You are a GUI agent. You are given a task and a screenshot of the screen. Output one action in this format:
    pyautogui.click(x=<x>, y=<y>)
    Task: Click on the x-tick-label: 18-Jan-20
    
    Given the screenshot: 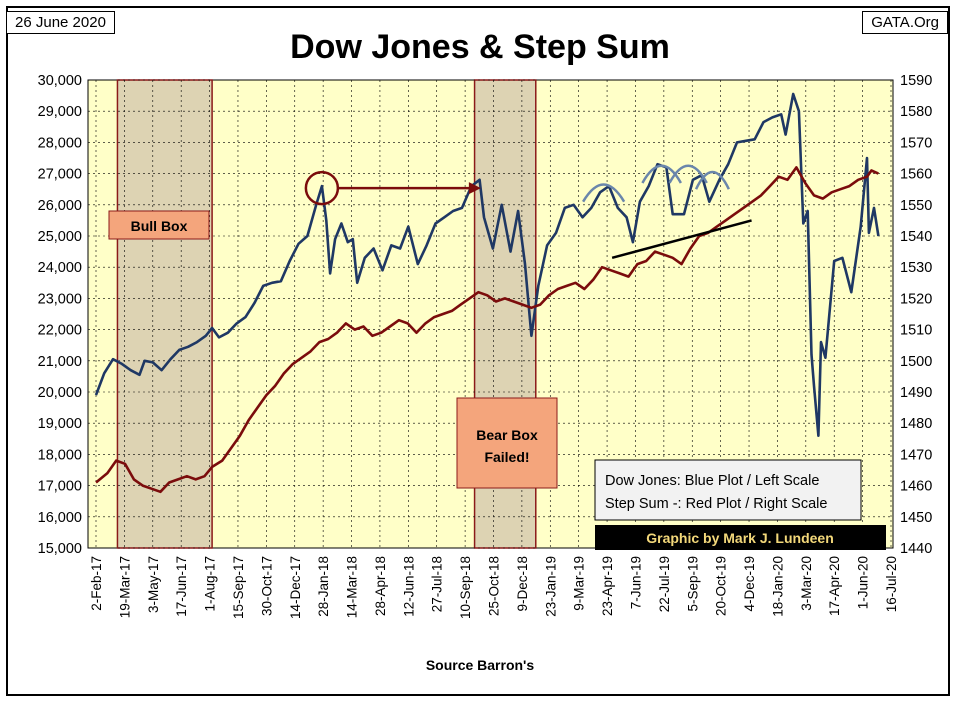 What is the action you would take?
    pyautogui.click(x=777, y=586)
    